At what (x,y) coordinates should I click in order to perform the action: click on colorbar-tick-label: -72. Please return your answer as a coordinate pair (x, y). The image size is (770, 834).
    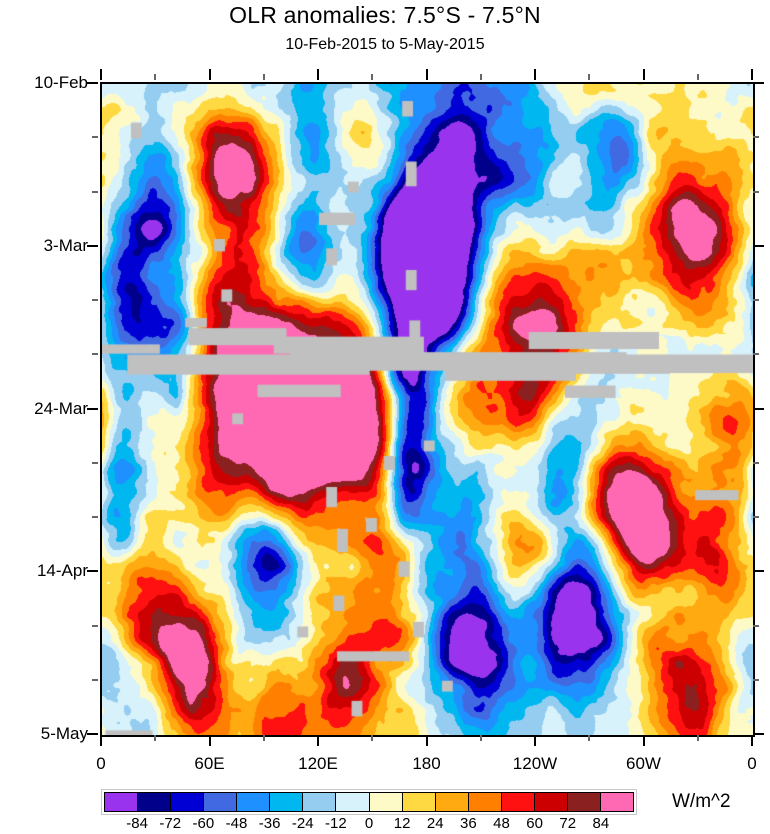
    Looking at the image, I should click on (170, 823).